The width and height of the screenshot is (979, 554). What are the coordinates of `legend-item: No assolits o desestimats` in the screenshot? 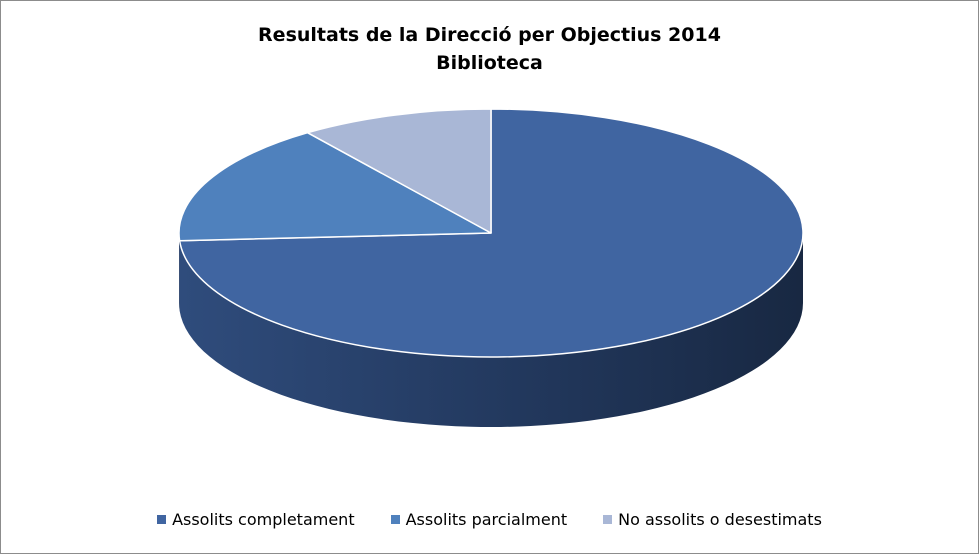 It's located at (712, 519).